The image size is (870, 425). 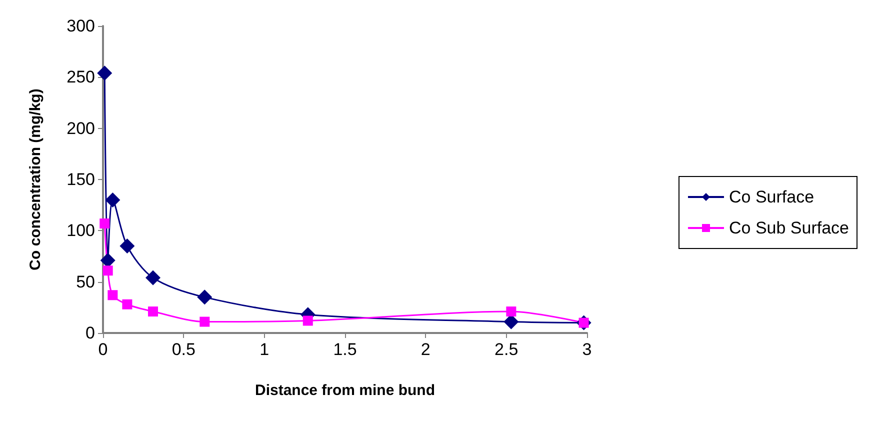 What do you see at coordinates (90, 333) in the screenshot?
I see `y-tick-label: 0` at bounding box center [90, 333].